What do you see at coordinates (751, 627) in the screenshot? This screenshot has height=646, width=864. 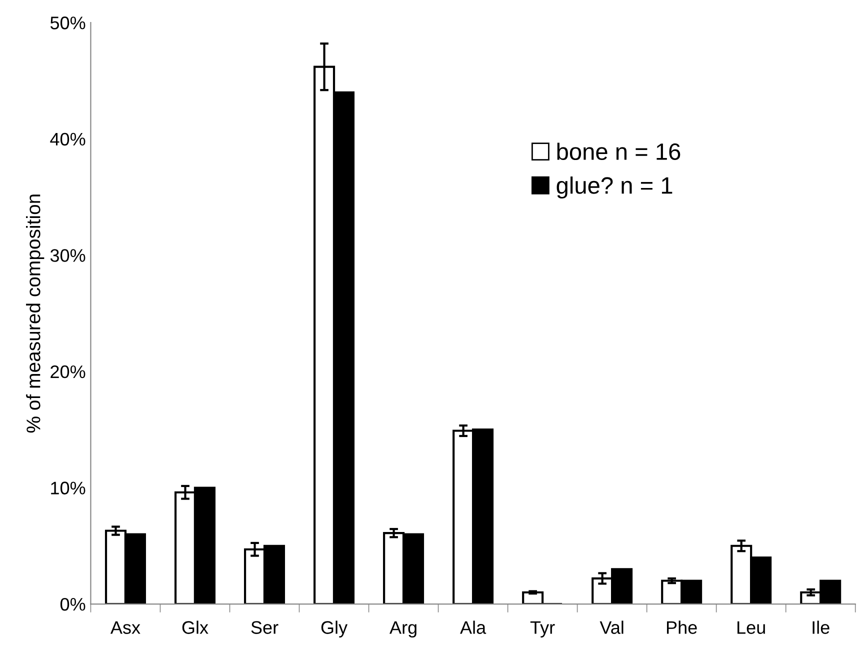 I see `x-tick-label: Leu` at bounding box center [751, 627].